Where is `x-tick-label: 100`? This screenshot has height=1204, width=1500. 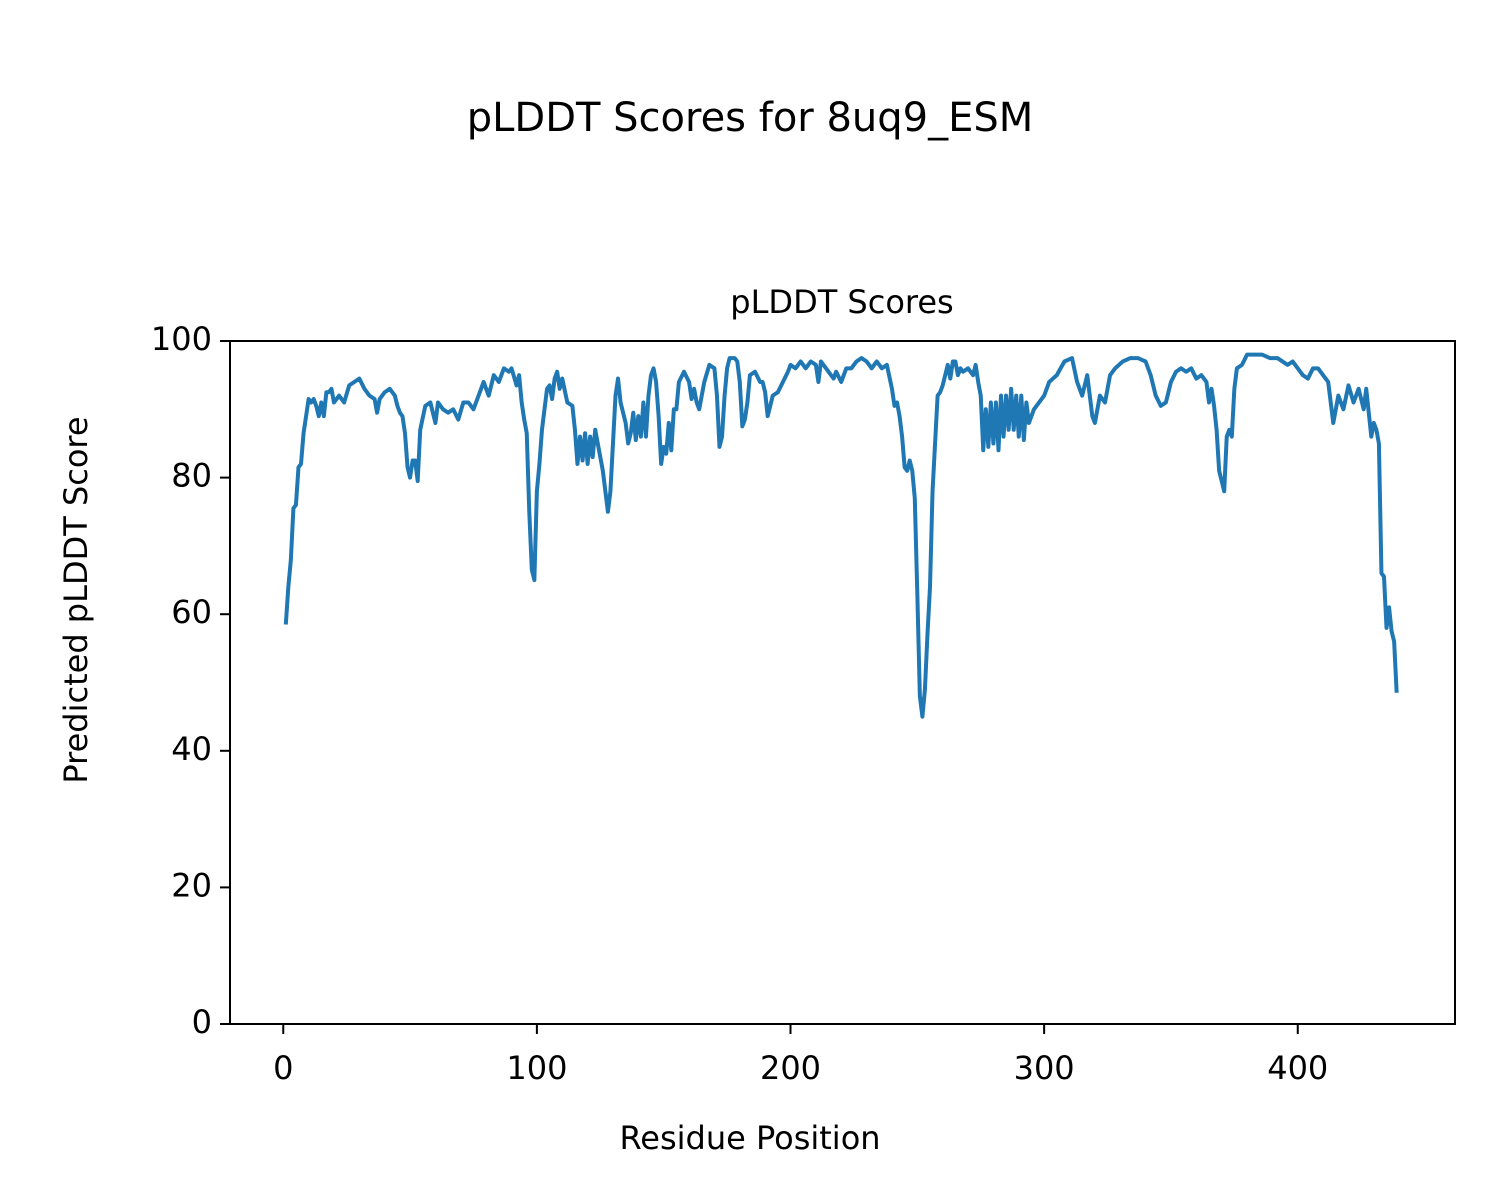 x-tick-label: 100 is located at coordinates (536, 1068).